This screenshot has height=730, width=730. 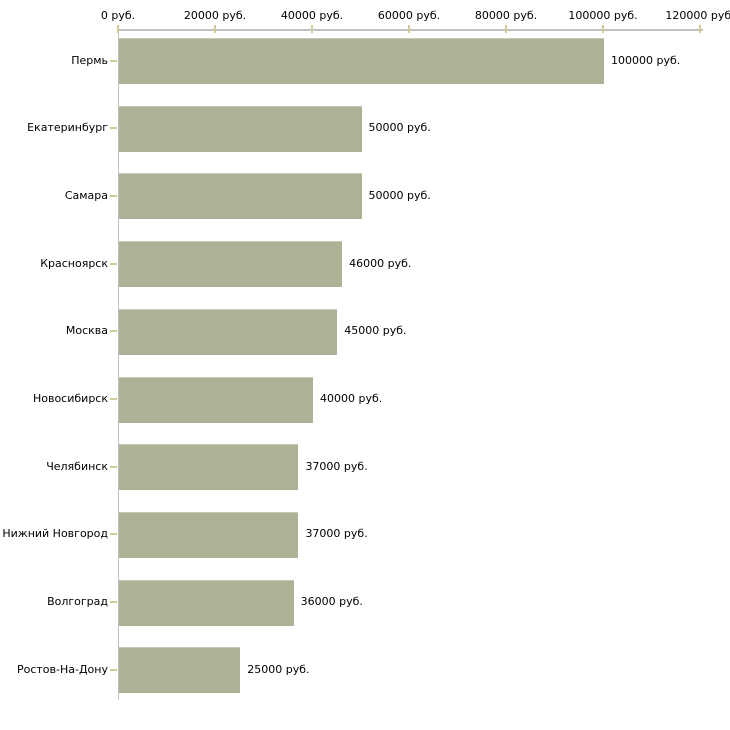 What do you see at coordinates (506, 15) in the screenshot?
I see `x-axis-tick-label: 80000 руб.` at bounding box center [506, 15].